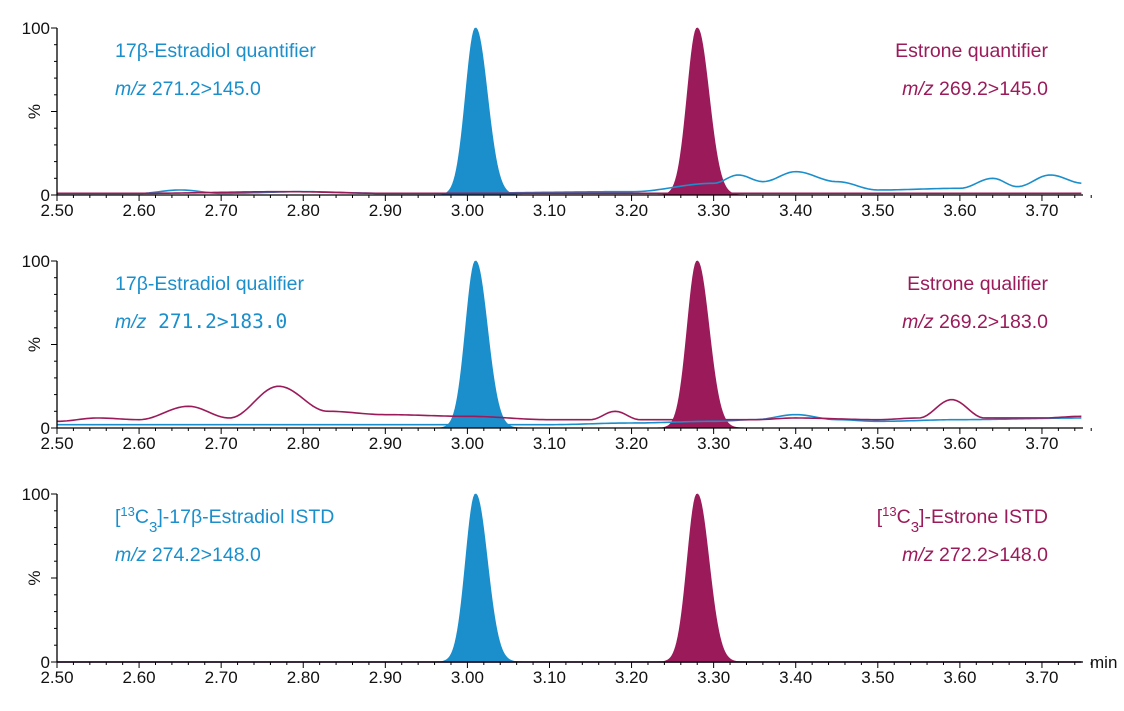 The height and width of the screenshot is (711, 1124). I want to click on left-annotation-title: 17β-Estradiol qualifier, so click(209, 284).